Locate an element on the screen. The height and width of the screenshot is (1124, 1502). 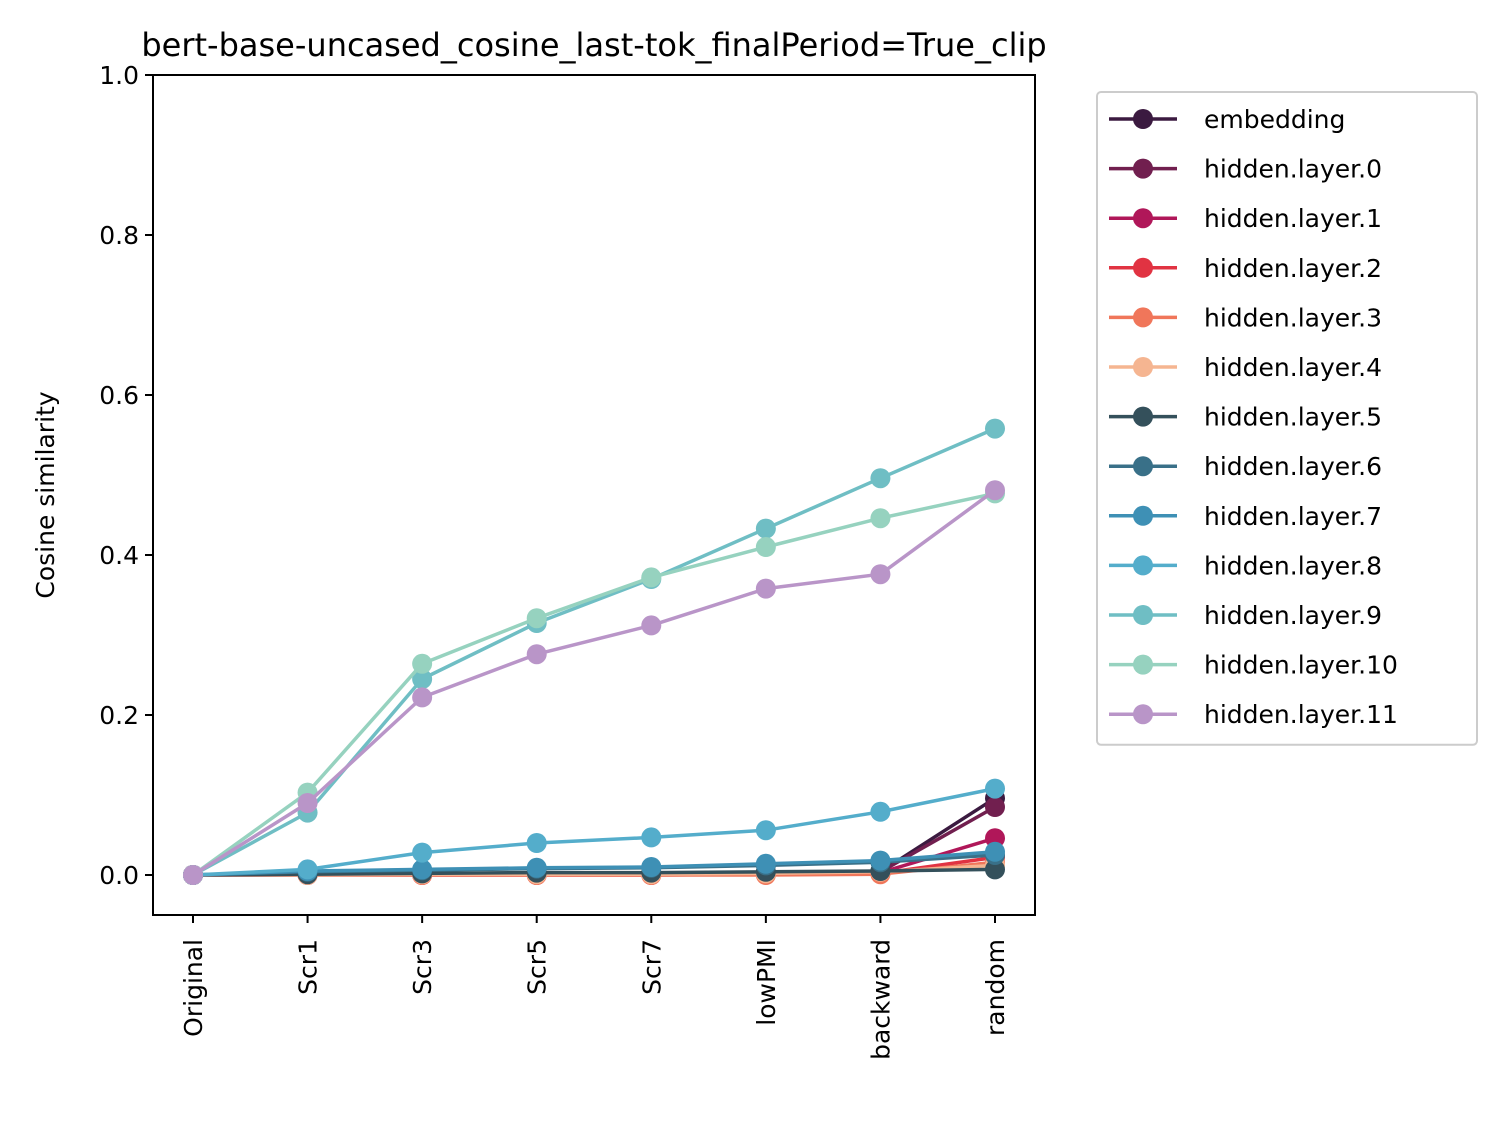
x-tick-label: backward is located at coordinates (880, 999).